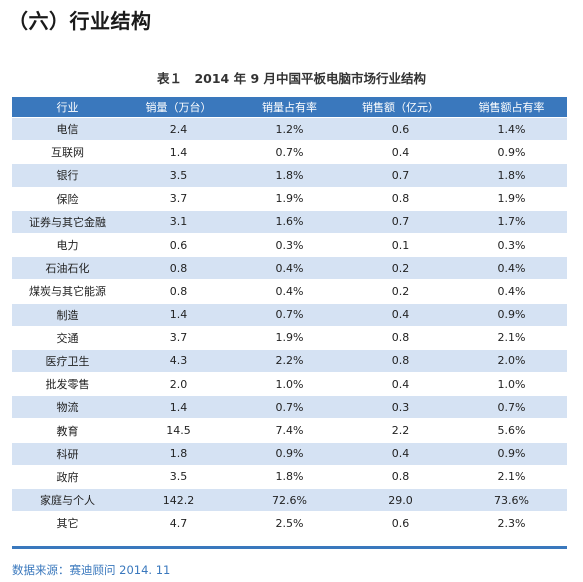  Describe the element at coordinates (400, 499) in the screenshot. I see `cell-sales-revenue: 29.0` at that location.